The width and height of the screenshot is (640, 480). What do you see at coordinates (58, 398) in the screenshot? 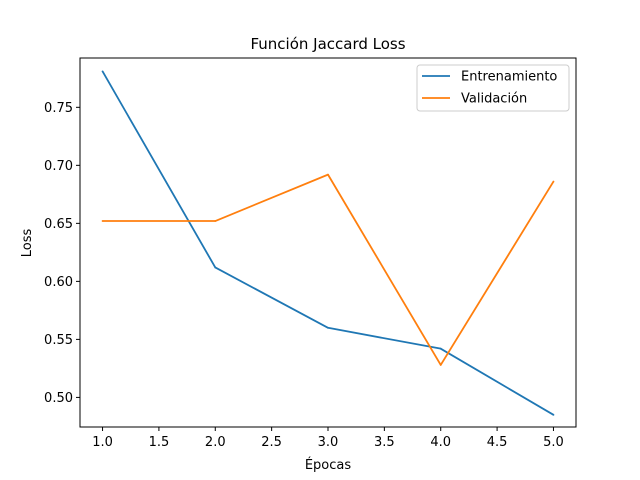
I see `y-tick-label: 0.50` at bounding box center [58, 398].